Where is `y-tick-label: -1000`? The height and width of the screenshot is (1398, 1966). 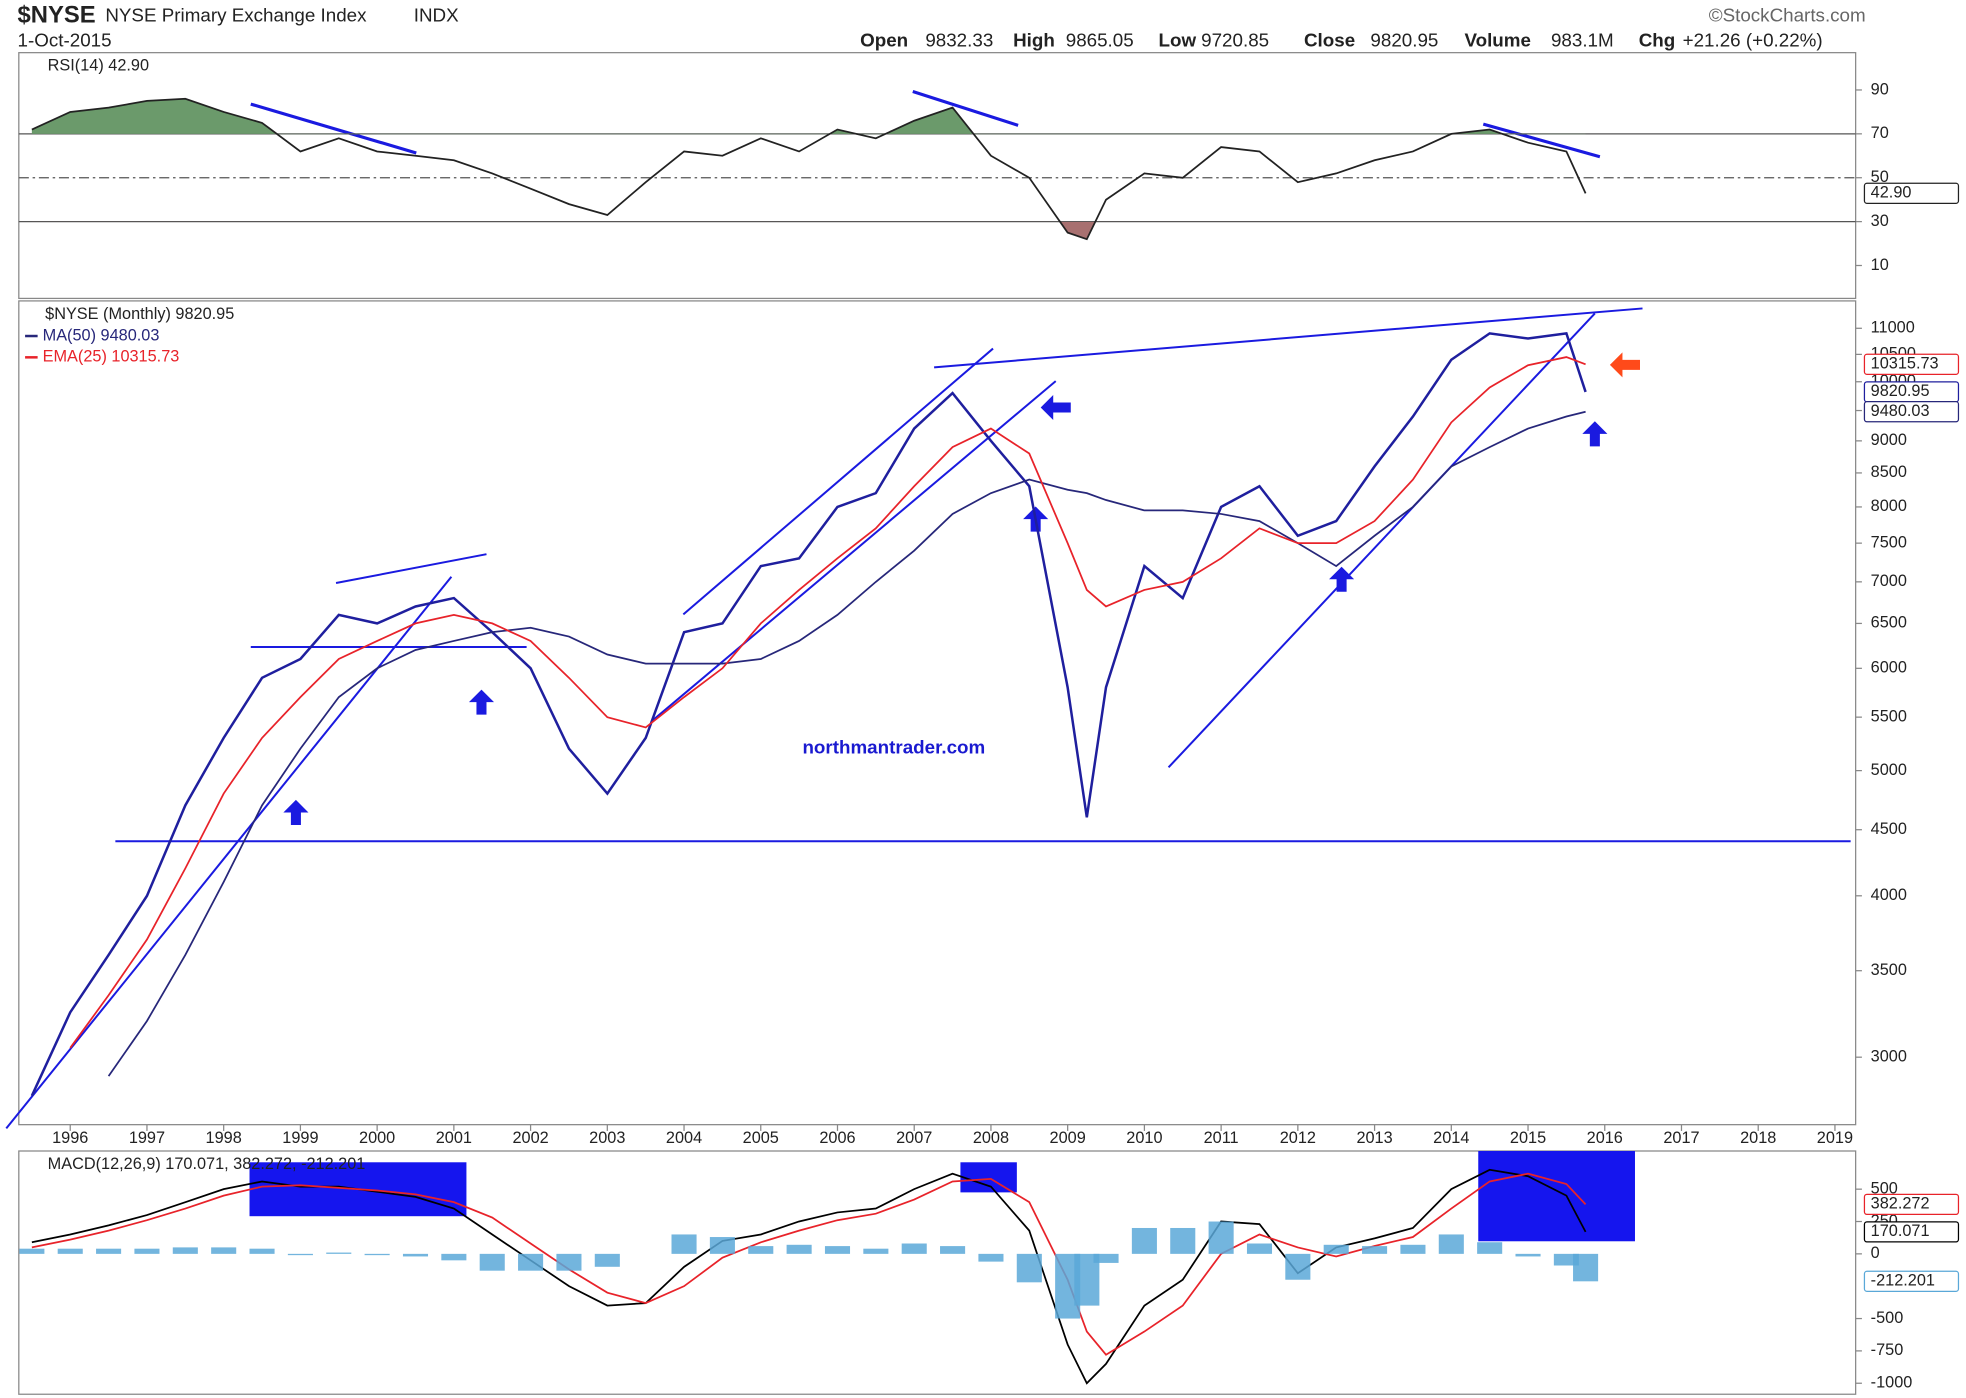 y-tick-label: -1000 is located at coordinates (1892, 1383).